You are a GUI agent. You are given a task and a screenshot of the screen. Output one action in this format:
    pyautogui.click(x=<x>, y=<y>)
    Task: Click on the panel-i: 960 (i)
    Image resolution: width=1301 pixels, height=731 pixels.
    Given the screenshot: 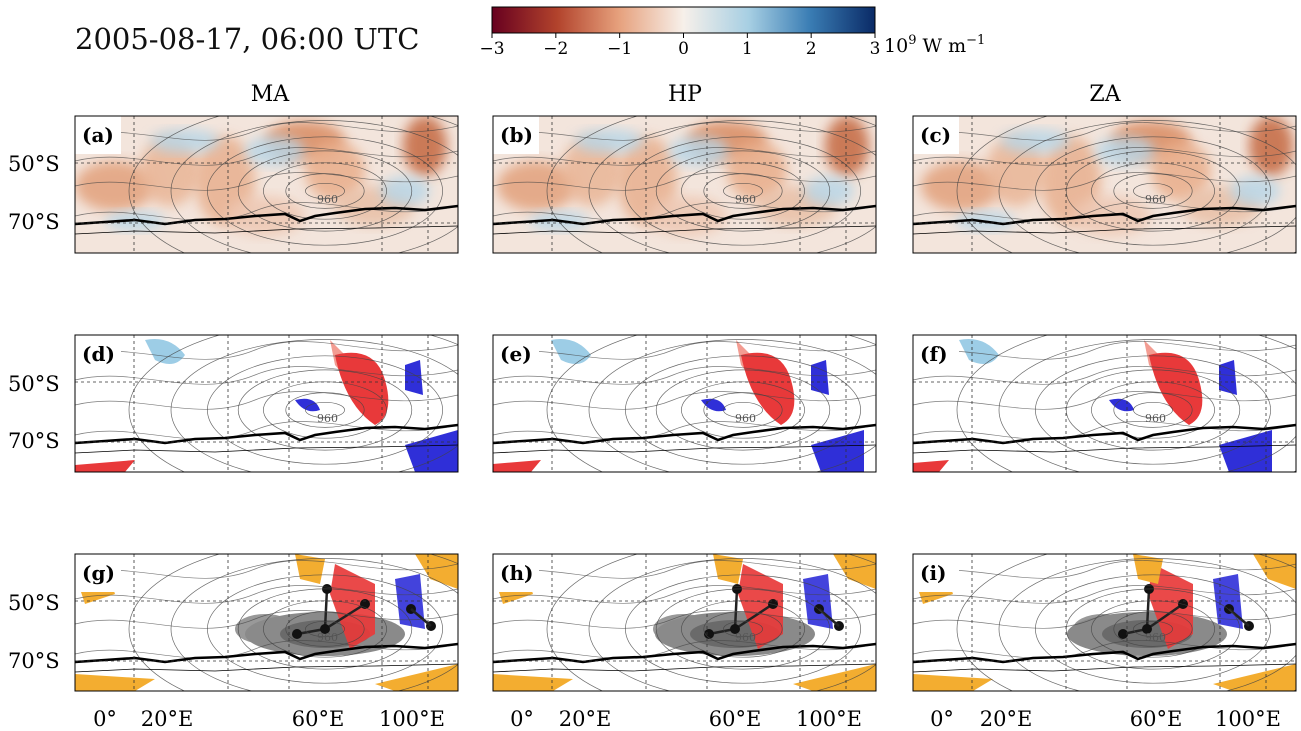 What is the action you would take?
    pyautogui.click(x=1104, y=622)
    